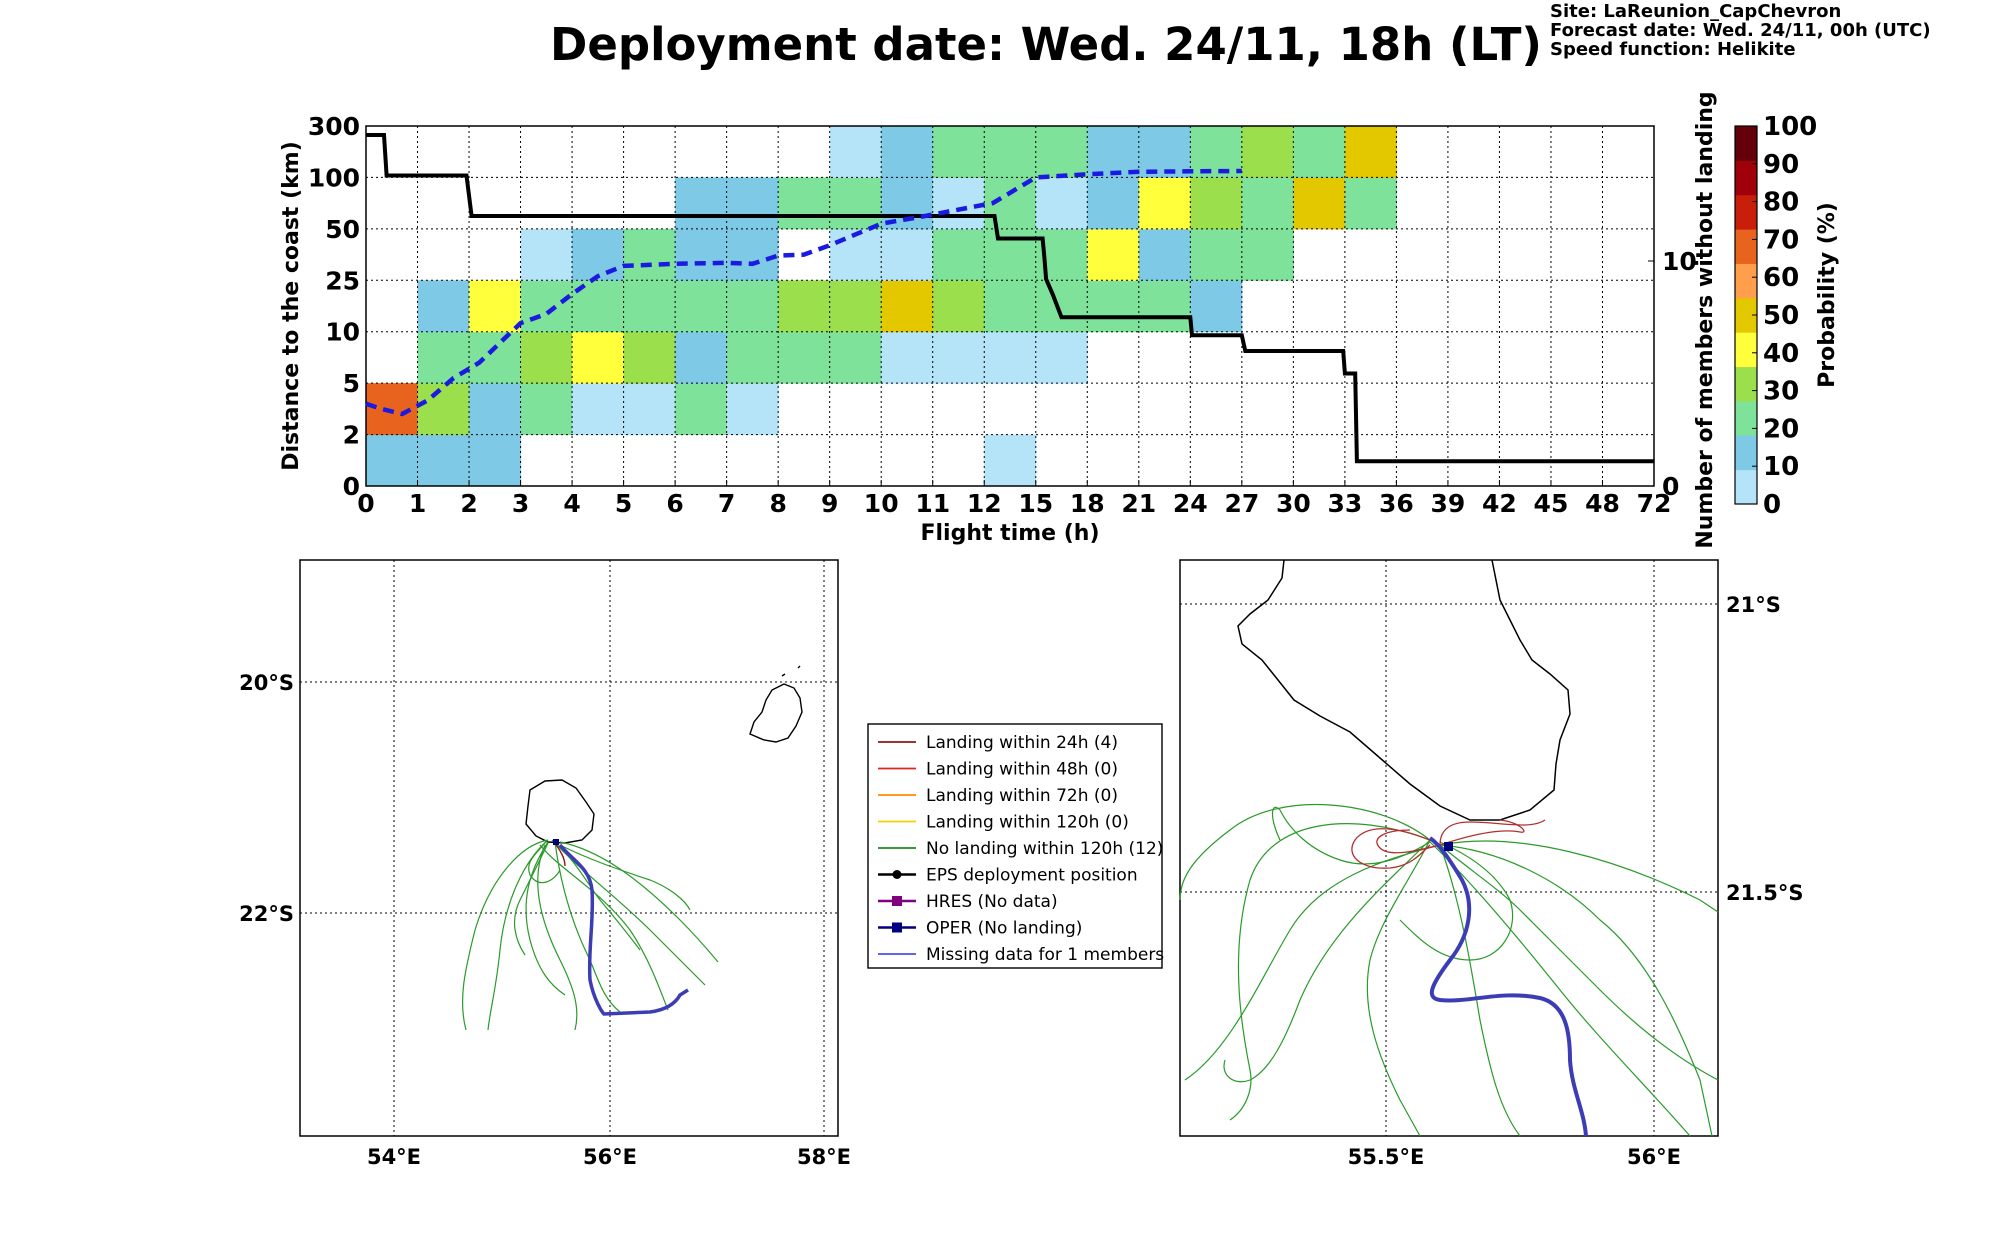  I want to click on colorbar-tick-label: 100, so click(1790, 127).